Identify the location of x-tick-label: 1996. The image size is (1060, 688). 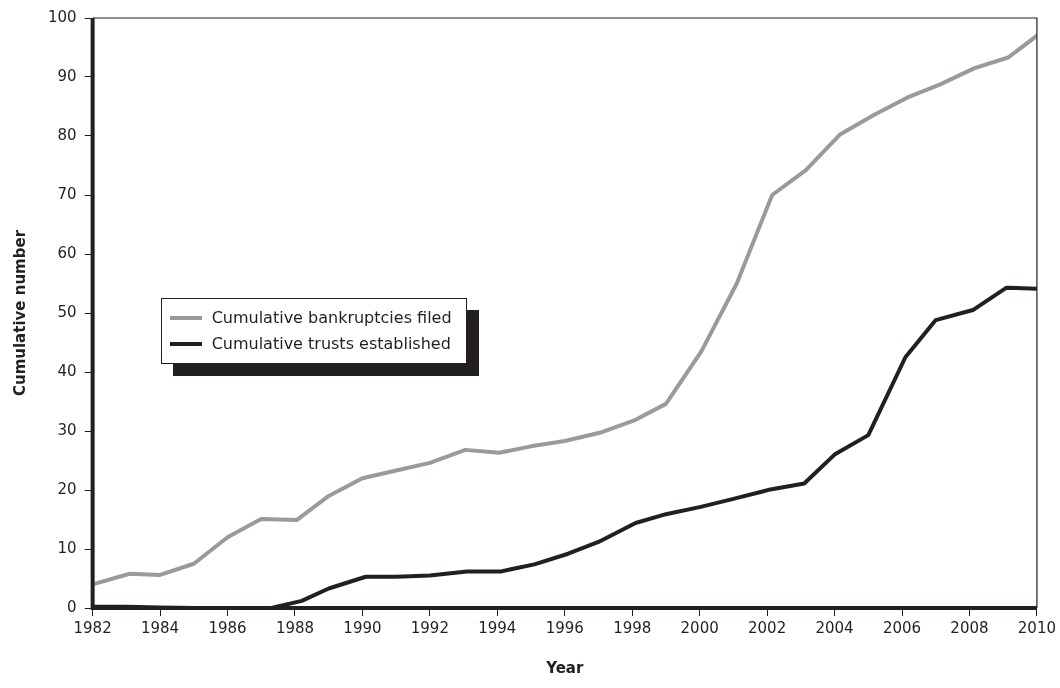
(564, 627).